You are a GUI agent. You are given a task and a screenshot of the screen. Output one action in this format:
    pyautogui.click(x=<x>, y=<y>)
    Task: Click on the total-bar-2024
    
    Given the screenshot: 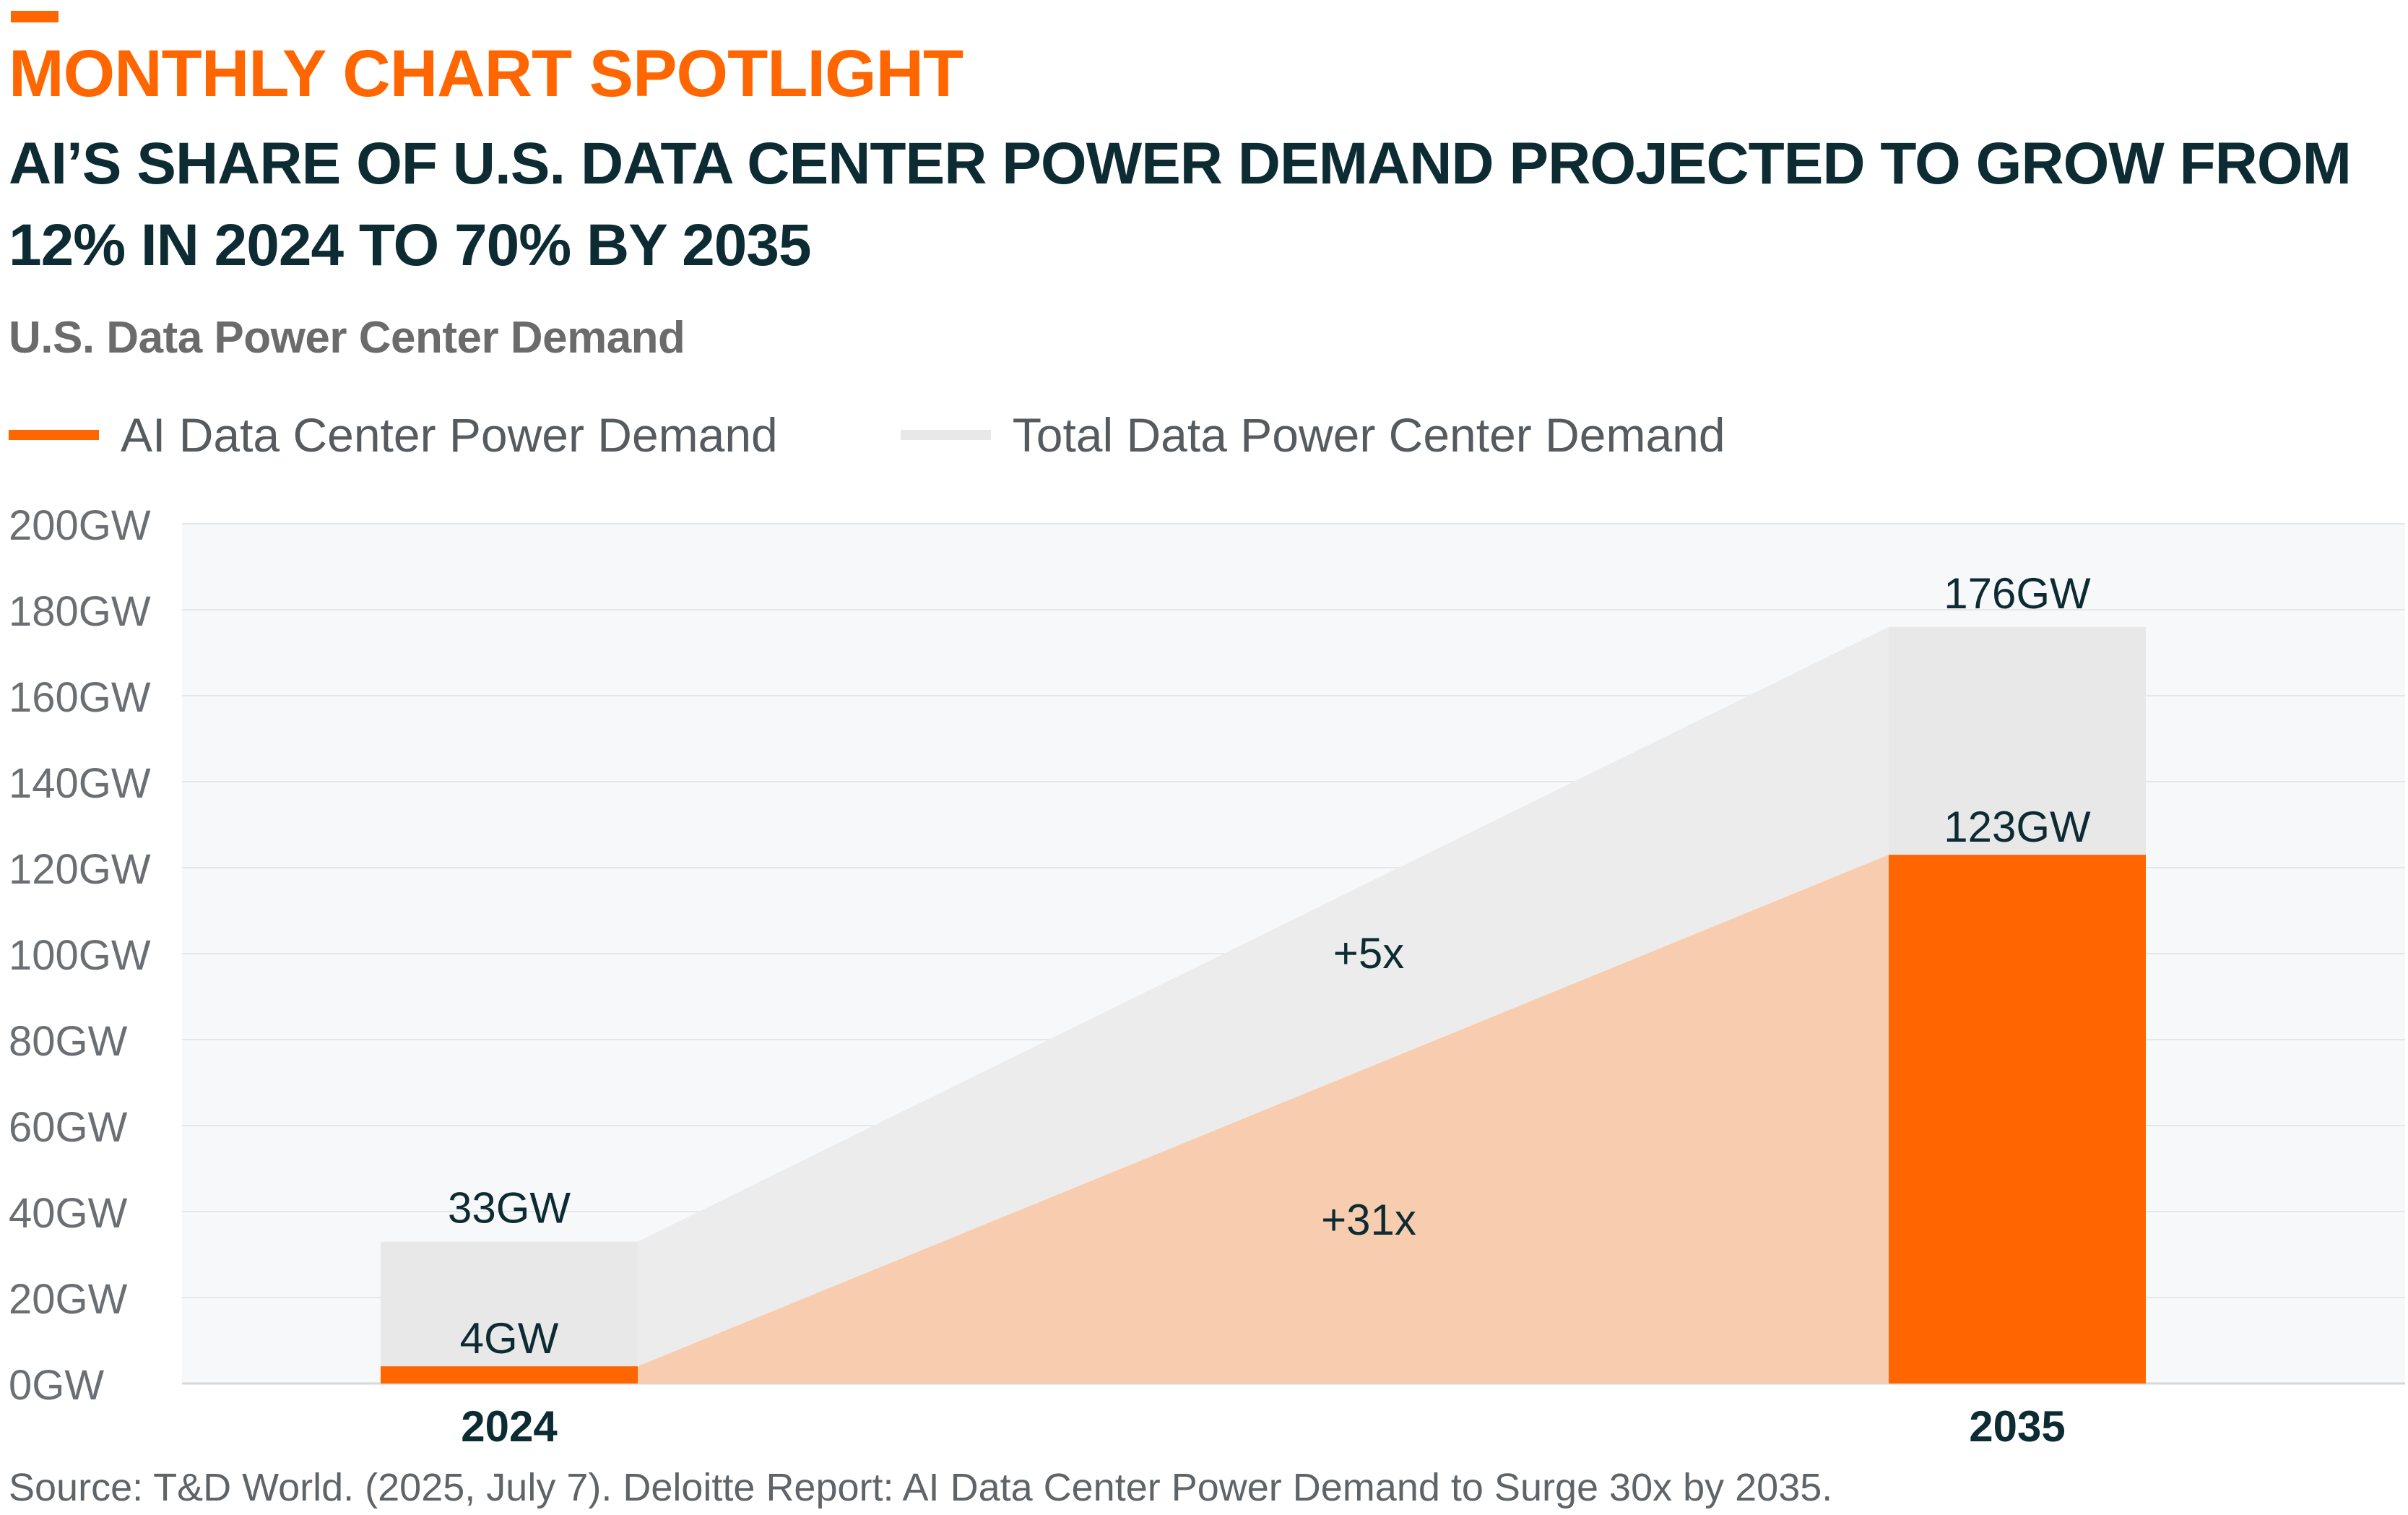 What is the action you would take?
    pyautogui.click(x=509, y=1312)
    